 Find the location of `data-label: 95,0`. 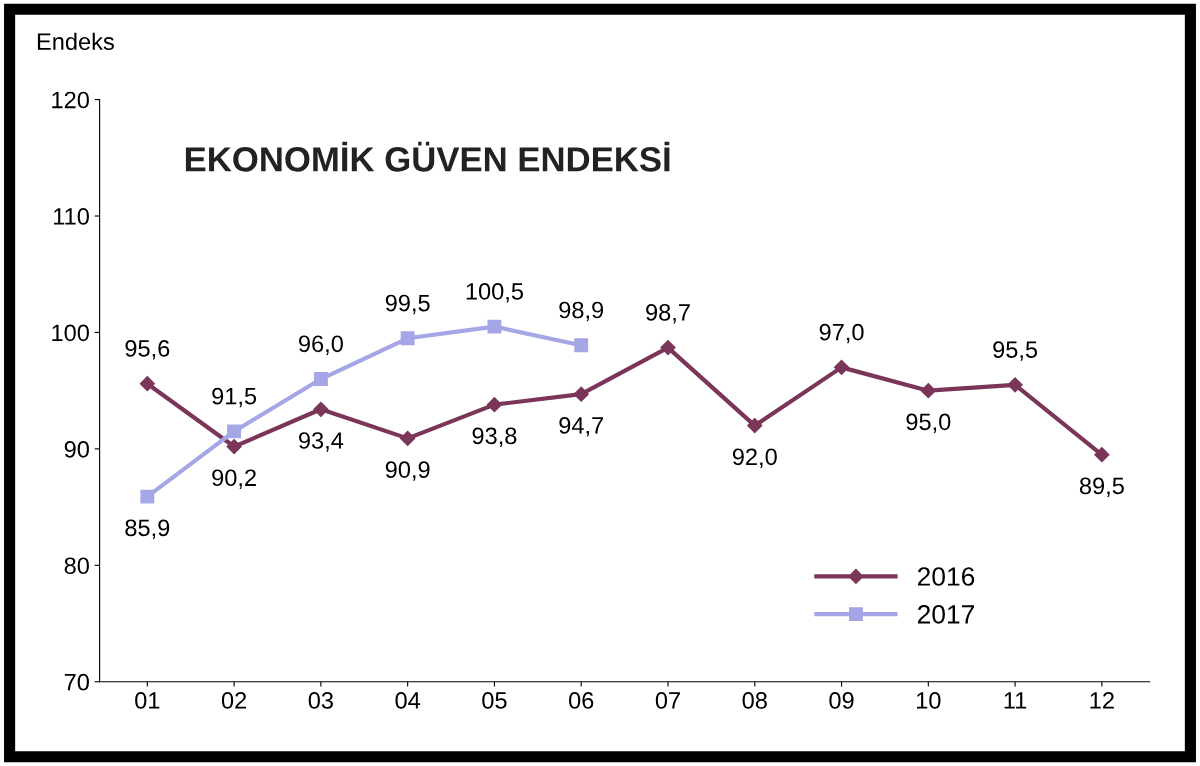

data-label: 95,0 is located at coordinates (928, 423).